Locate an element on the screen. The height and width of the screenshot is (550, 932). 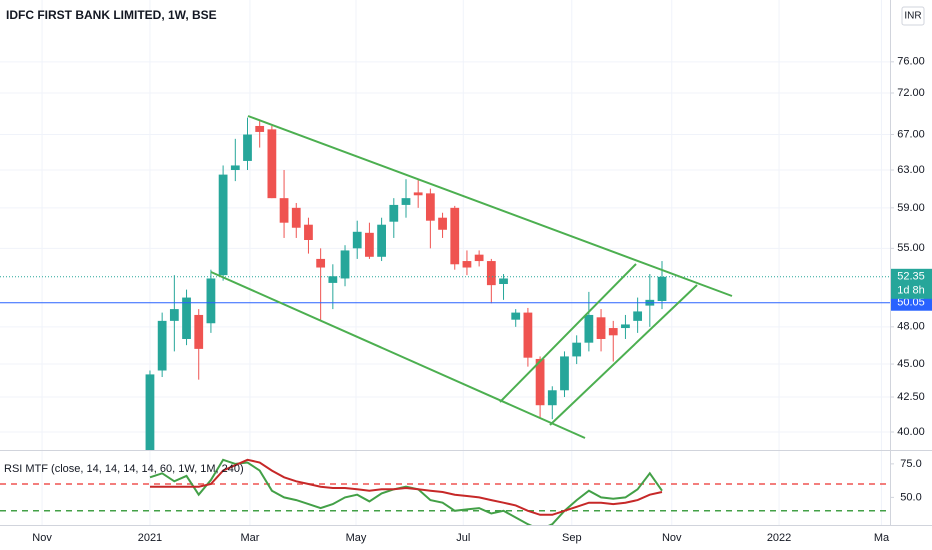
y-tick-label: 55.00 is located at coordinates (911, 248).